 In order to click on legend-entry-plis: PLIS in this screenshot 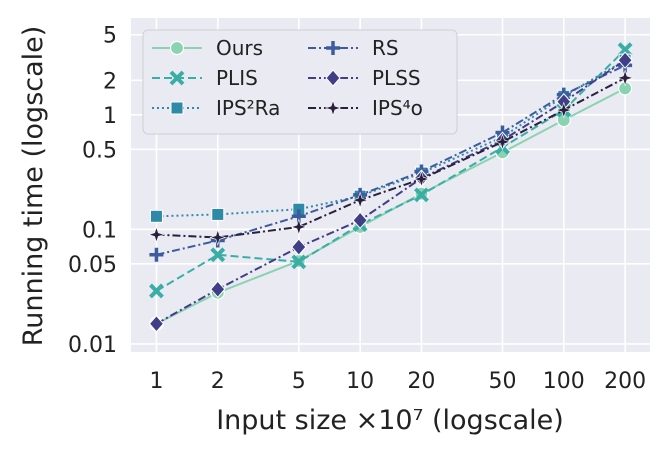, I will do `click(205, 78)`.